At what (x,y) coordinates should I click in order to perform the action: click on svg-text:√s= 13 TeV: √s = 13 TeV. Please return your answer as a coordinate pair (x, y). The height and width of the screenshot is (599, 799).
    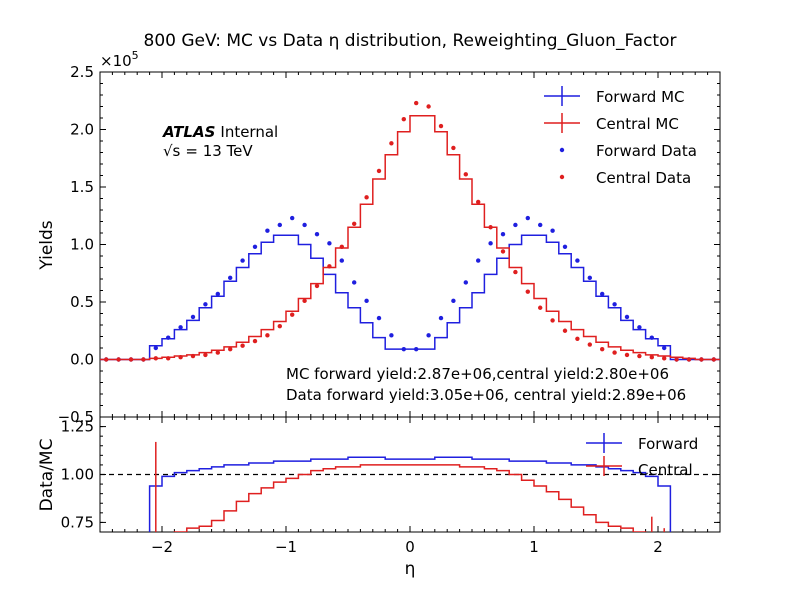
    Looking at the image, I should click on (208, 151).